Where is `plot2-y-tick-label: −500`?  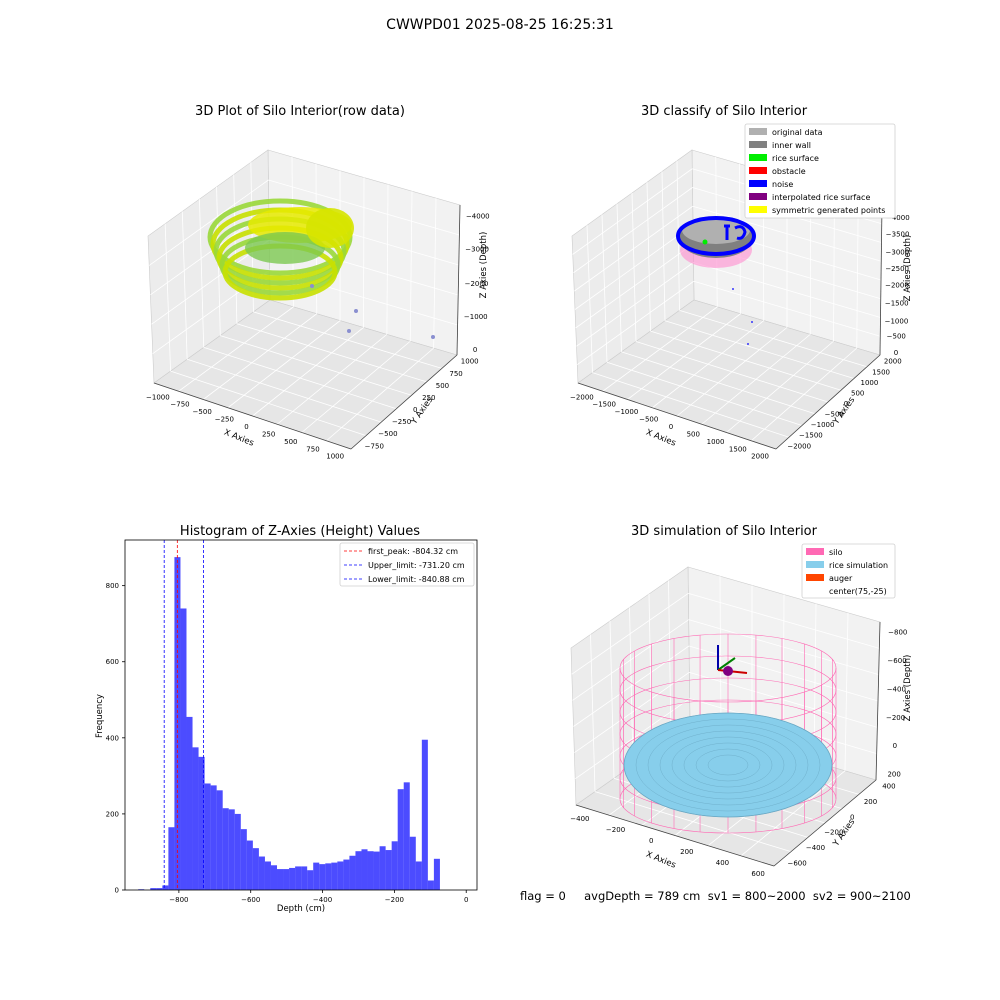 plot2-y-tick-label: −500 is located at coordinates (834, 415).